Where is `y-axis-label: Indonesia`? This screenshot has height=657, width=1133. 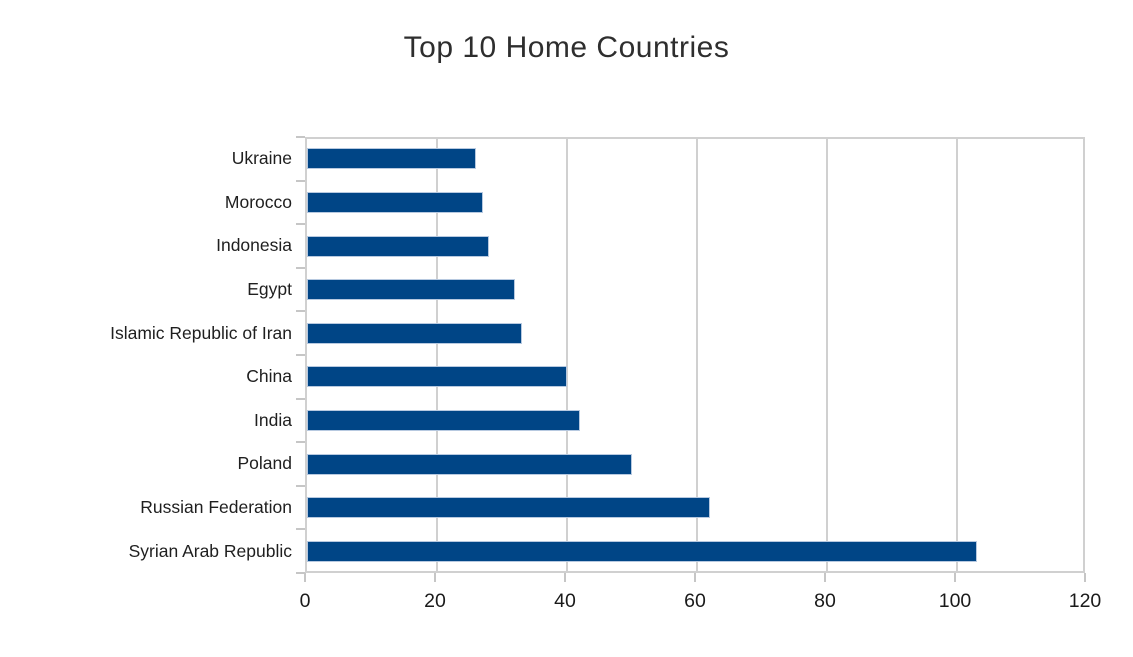
y-axis-label: Indonesia is located at coordinates (254, 245).